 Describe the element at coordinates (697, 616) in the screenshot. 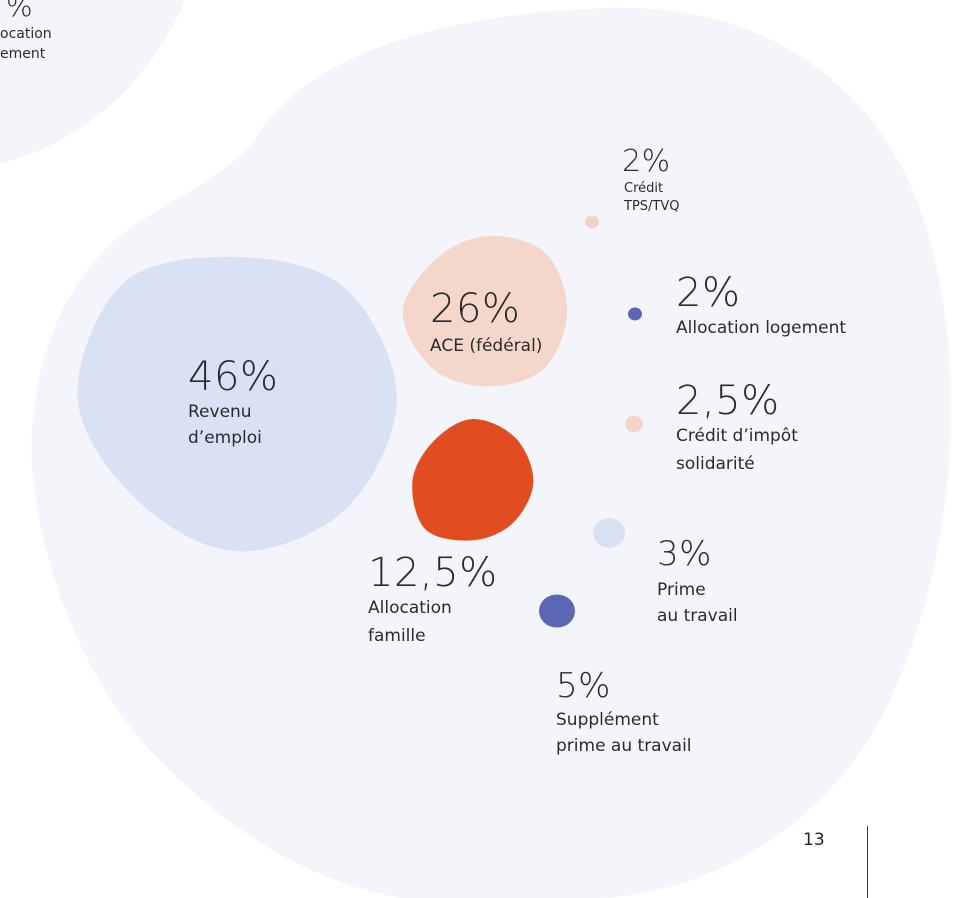

I see `data-label-prime-line2: au travail` at that location.